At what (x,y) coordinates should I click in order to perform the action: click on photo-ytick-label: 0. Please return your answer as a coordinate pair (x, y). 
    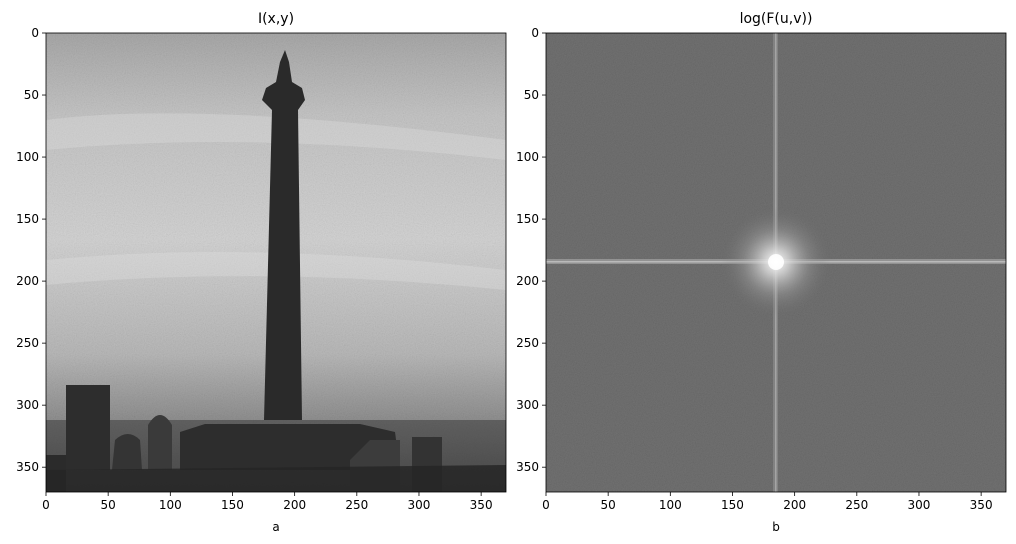
    Looking at the image, I should click on (35, 33).